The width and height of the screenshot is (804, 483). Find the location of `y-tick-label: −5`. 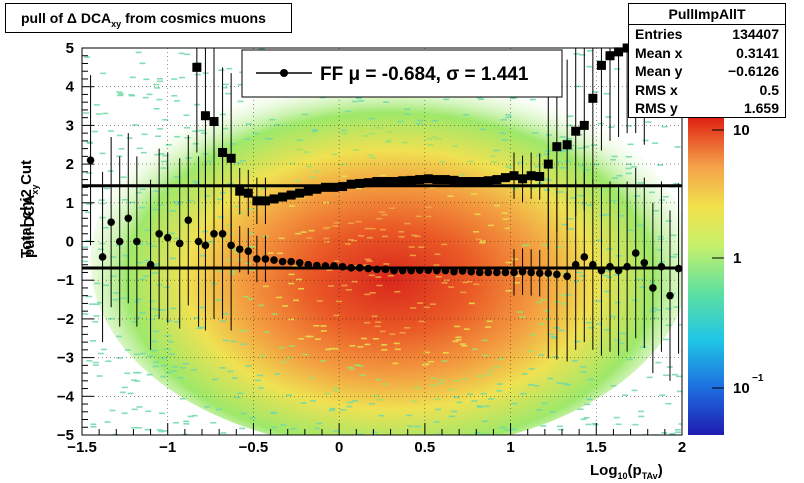

y-tick-label: −5 is located at coordinates (65, 435).